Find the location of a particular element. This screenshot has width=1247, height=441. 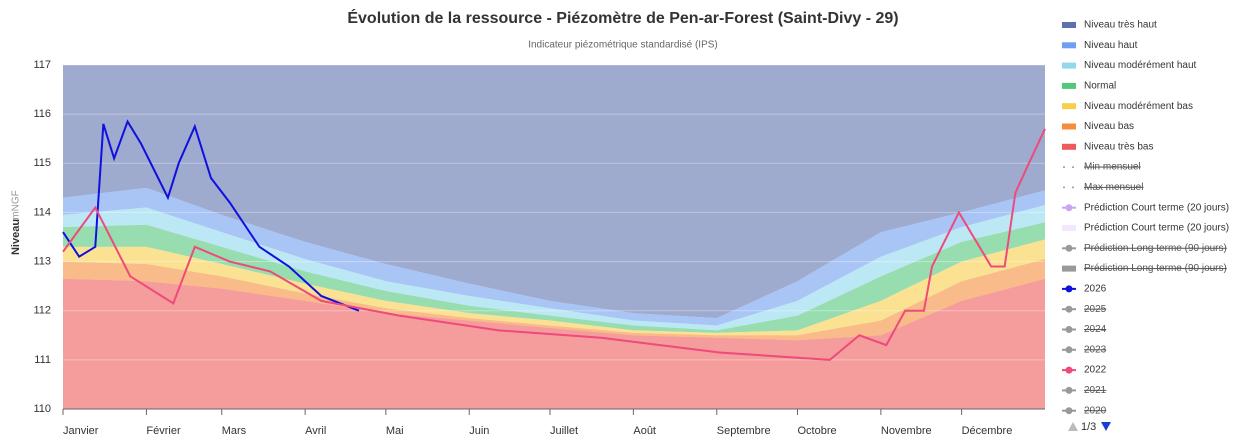

legend-label: Min mensuel is located at coordinates (1112, 167).